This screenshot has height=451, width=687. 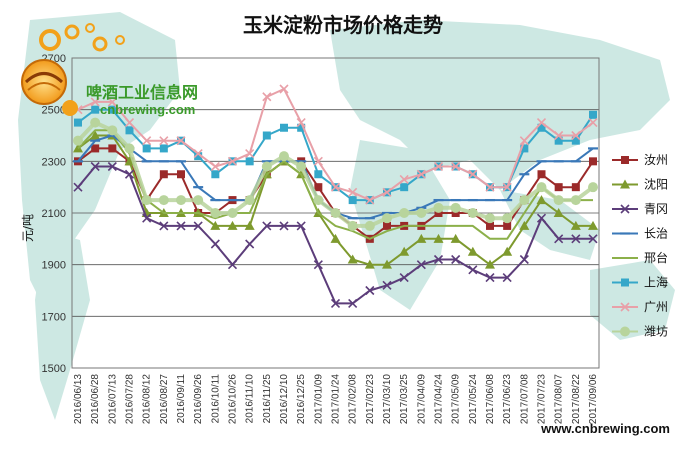 I want to click on y-tick-label: 1700, so click(x=54, y=317).